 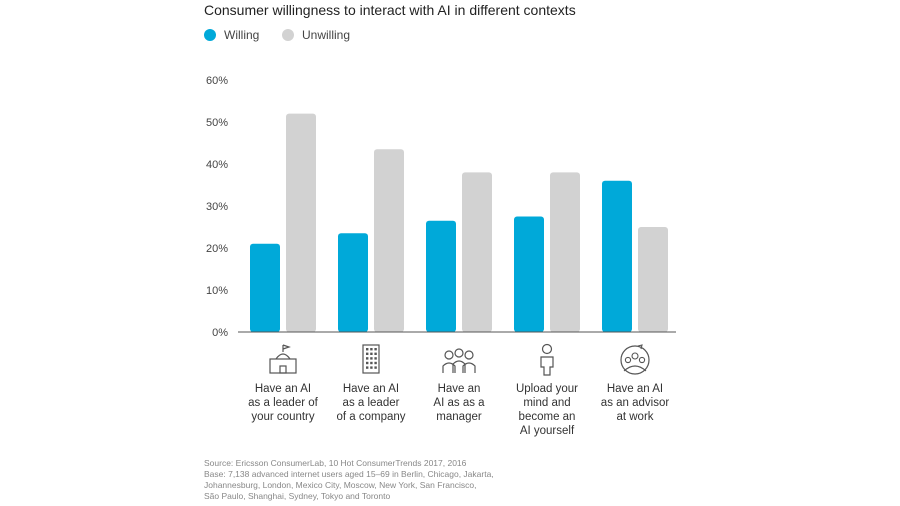 What do you see at coordinates (459, 403) in the screenshot?
I see `x-category-label: Have an AI as as a manager` at bounding box center [459, 403].